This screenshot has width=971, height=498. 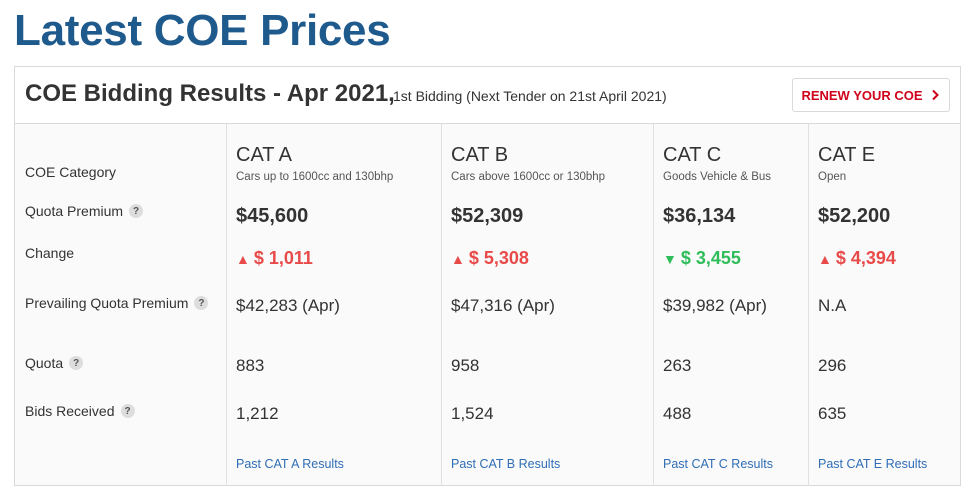 I want to click on label-text: Bids Received, so click(x=70, y=411).